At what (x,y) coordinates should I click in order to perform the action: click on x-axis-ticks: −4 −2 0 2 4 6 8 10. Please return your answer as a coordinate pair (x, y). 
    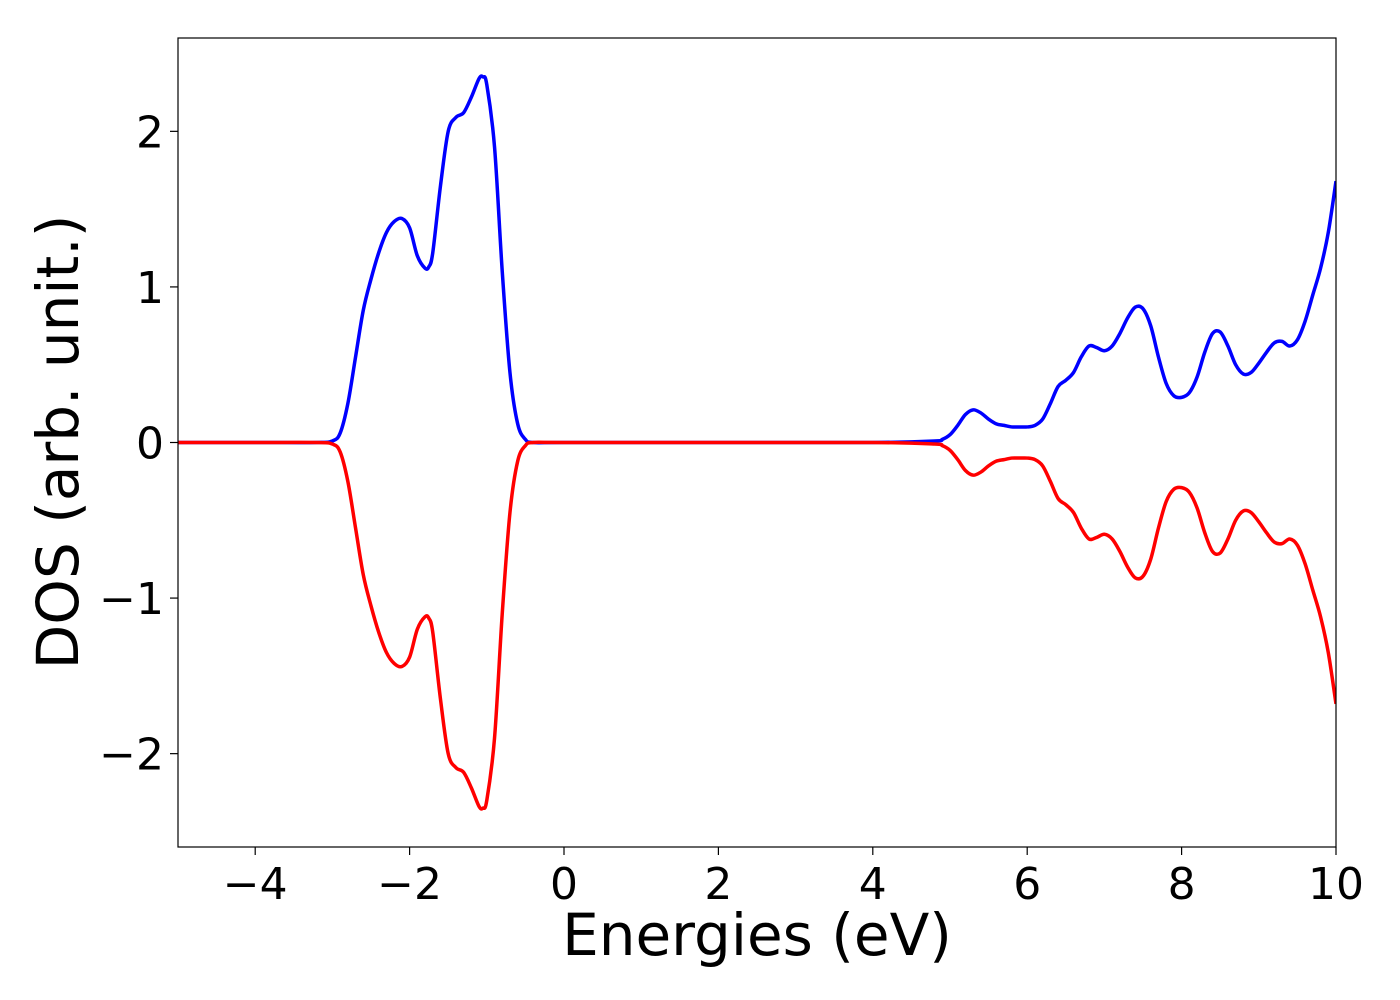
    Looking at the image, I should click on (793, 878).